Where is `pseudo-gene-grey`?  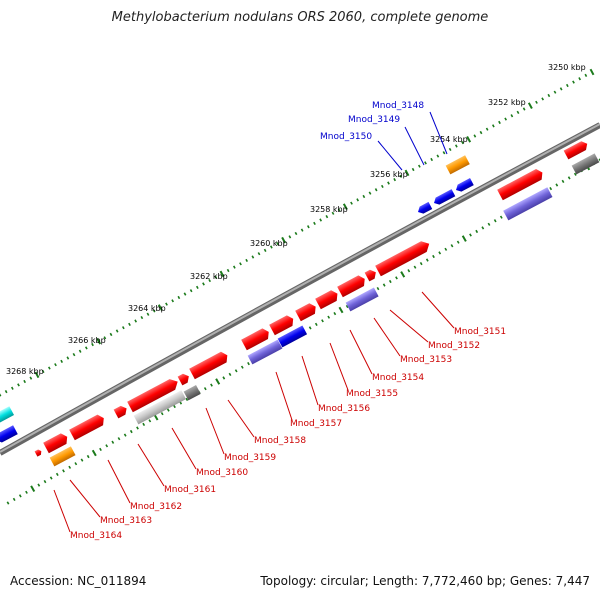
pseudo-gene-grey is located at coordinates (192, 393).